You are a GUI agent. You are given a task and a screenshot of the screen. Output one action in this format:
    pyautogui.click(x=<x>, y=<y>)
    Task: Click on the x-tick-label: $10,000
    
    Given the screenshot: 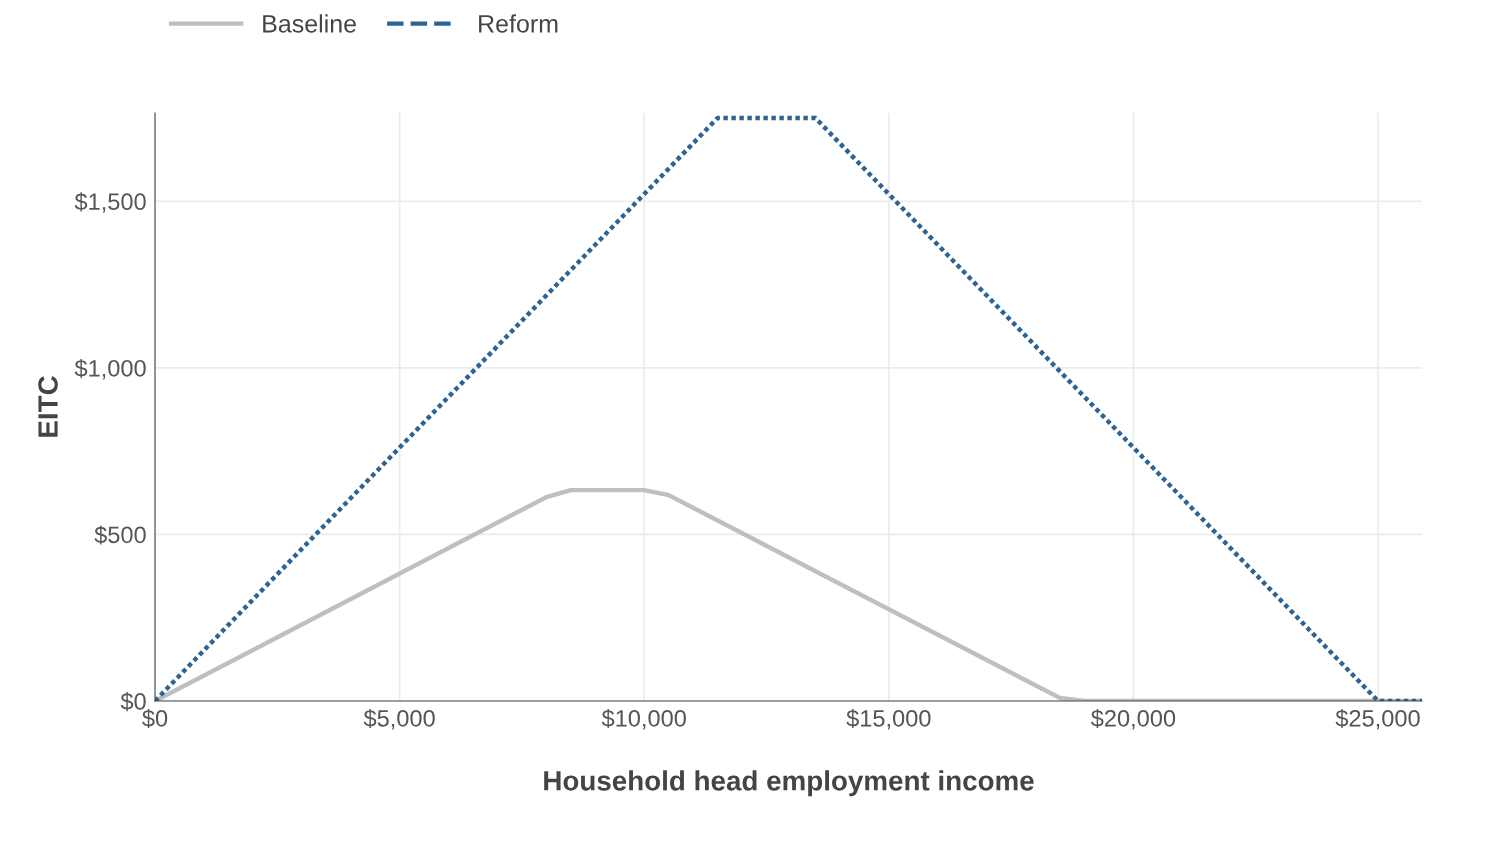 What is the action you would take?
    pyautogui.click(x=643, y=719)
    